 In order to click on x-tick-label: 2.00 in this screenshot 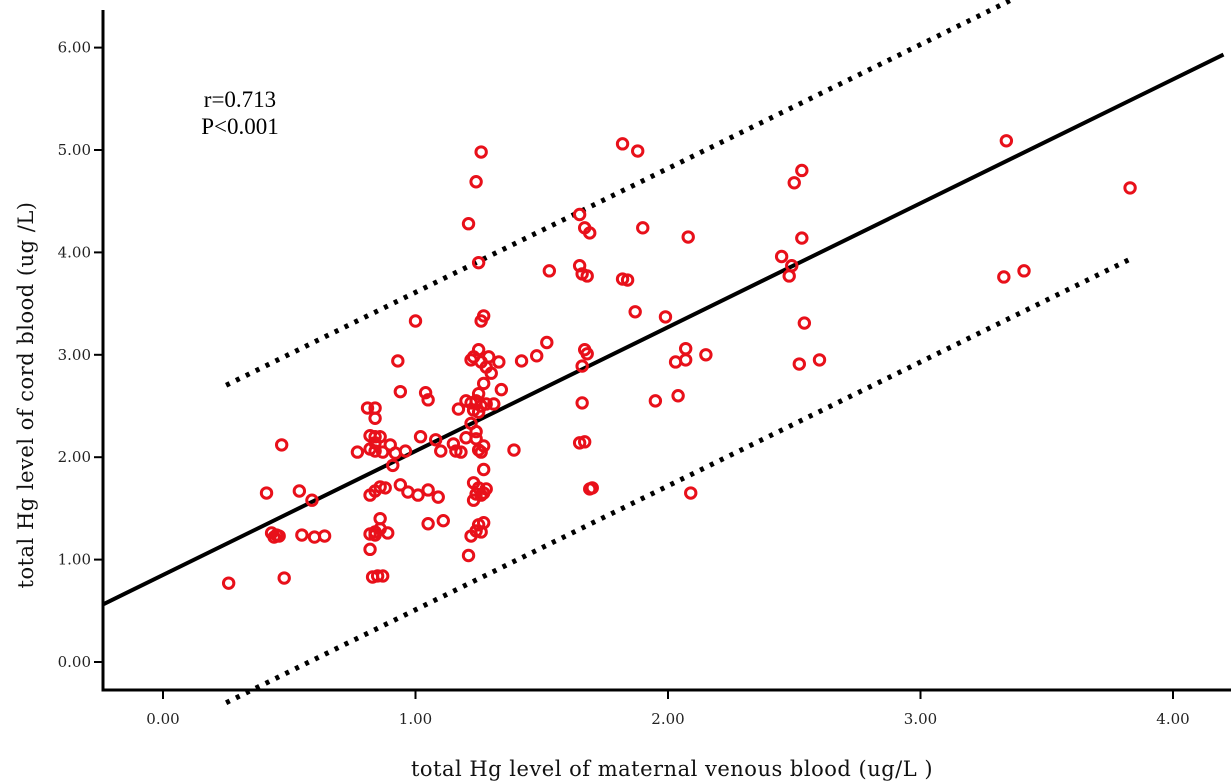, I will do `click(667, 719)`.